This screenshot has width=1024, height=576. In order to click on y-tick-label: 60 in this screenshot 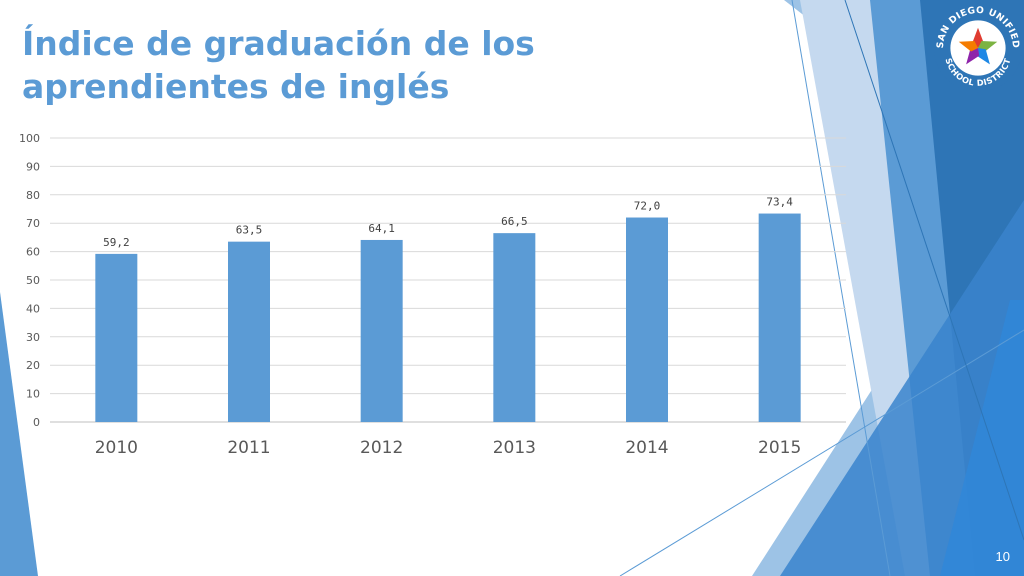, I will do `click(33, 252)`.